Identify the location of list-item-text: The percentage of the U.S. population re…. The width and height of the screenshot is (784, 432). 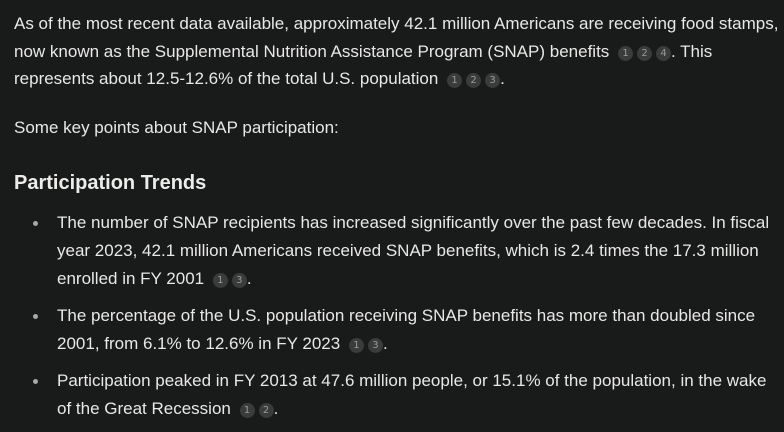
(406, 329).